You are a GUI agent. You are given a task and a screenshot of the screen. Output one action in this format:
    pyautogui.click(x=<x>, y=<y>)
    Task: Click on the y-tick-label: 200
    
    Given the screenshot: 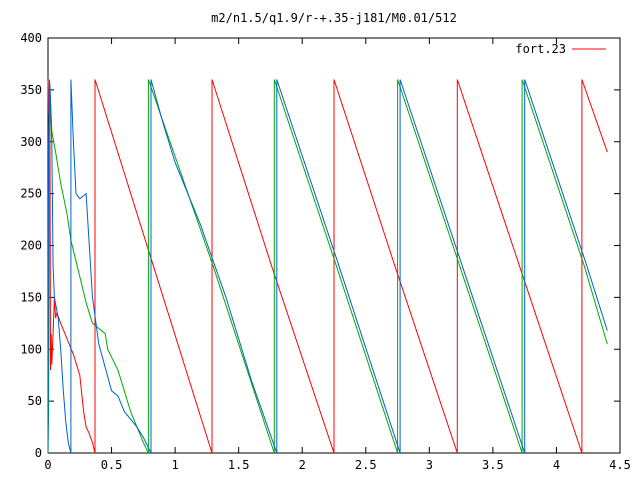 What is the action you would take?
    pyautogui.click(x=31, y=246)
    